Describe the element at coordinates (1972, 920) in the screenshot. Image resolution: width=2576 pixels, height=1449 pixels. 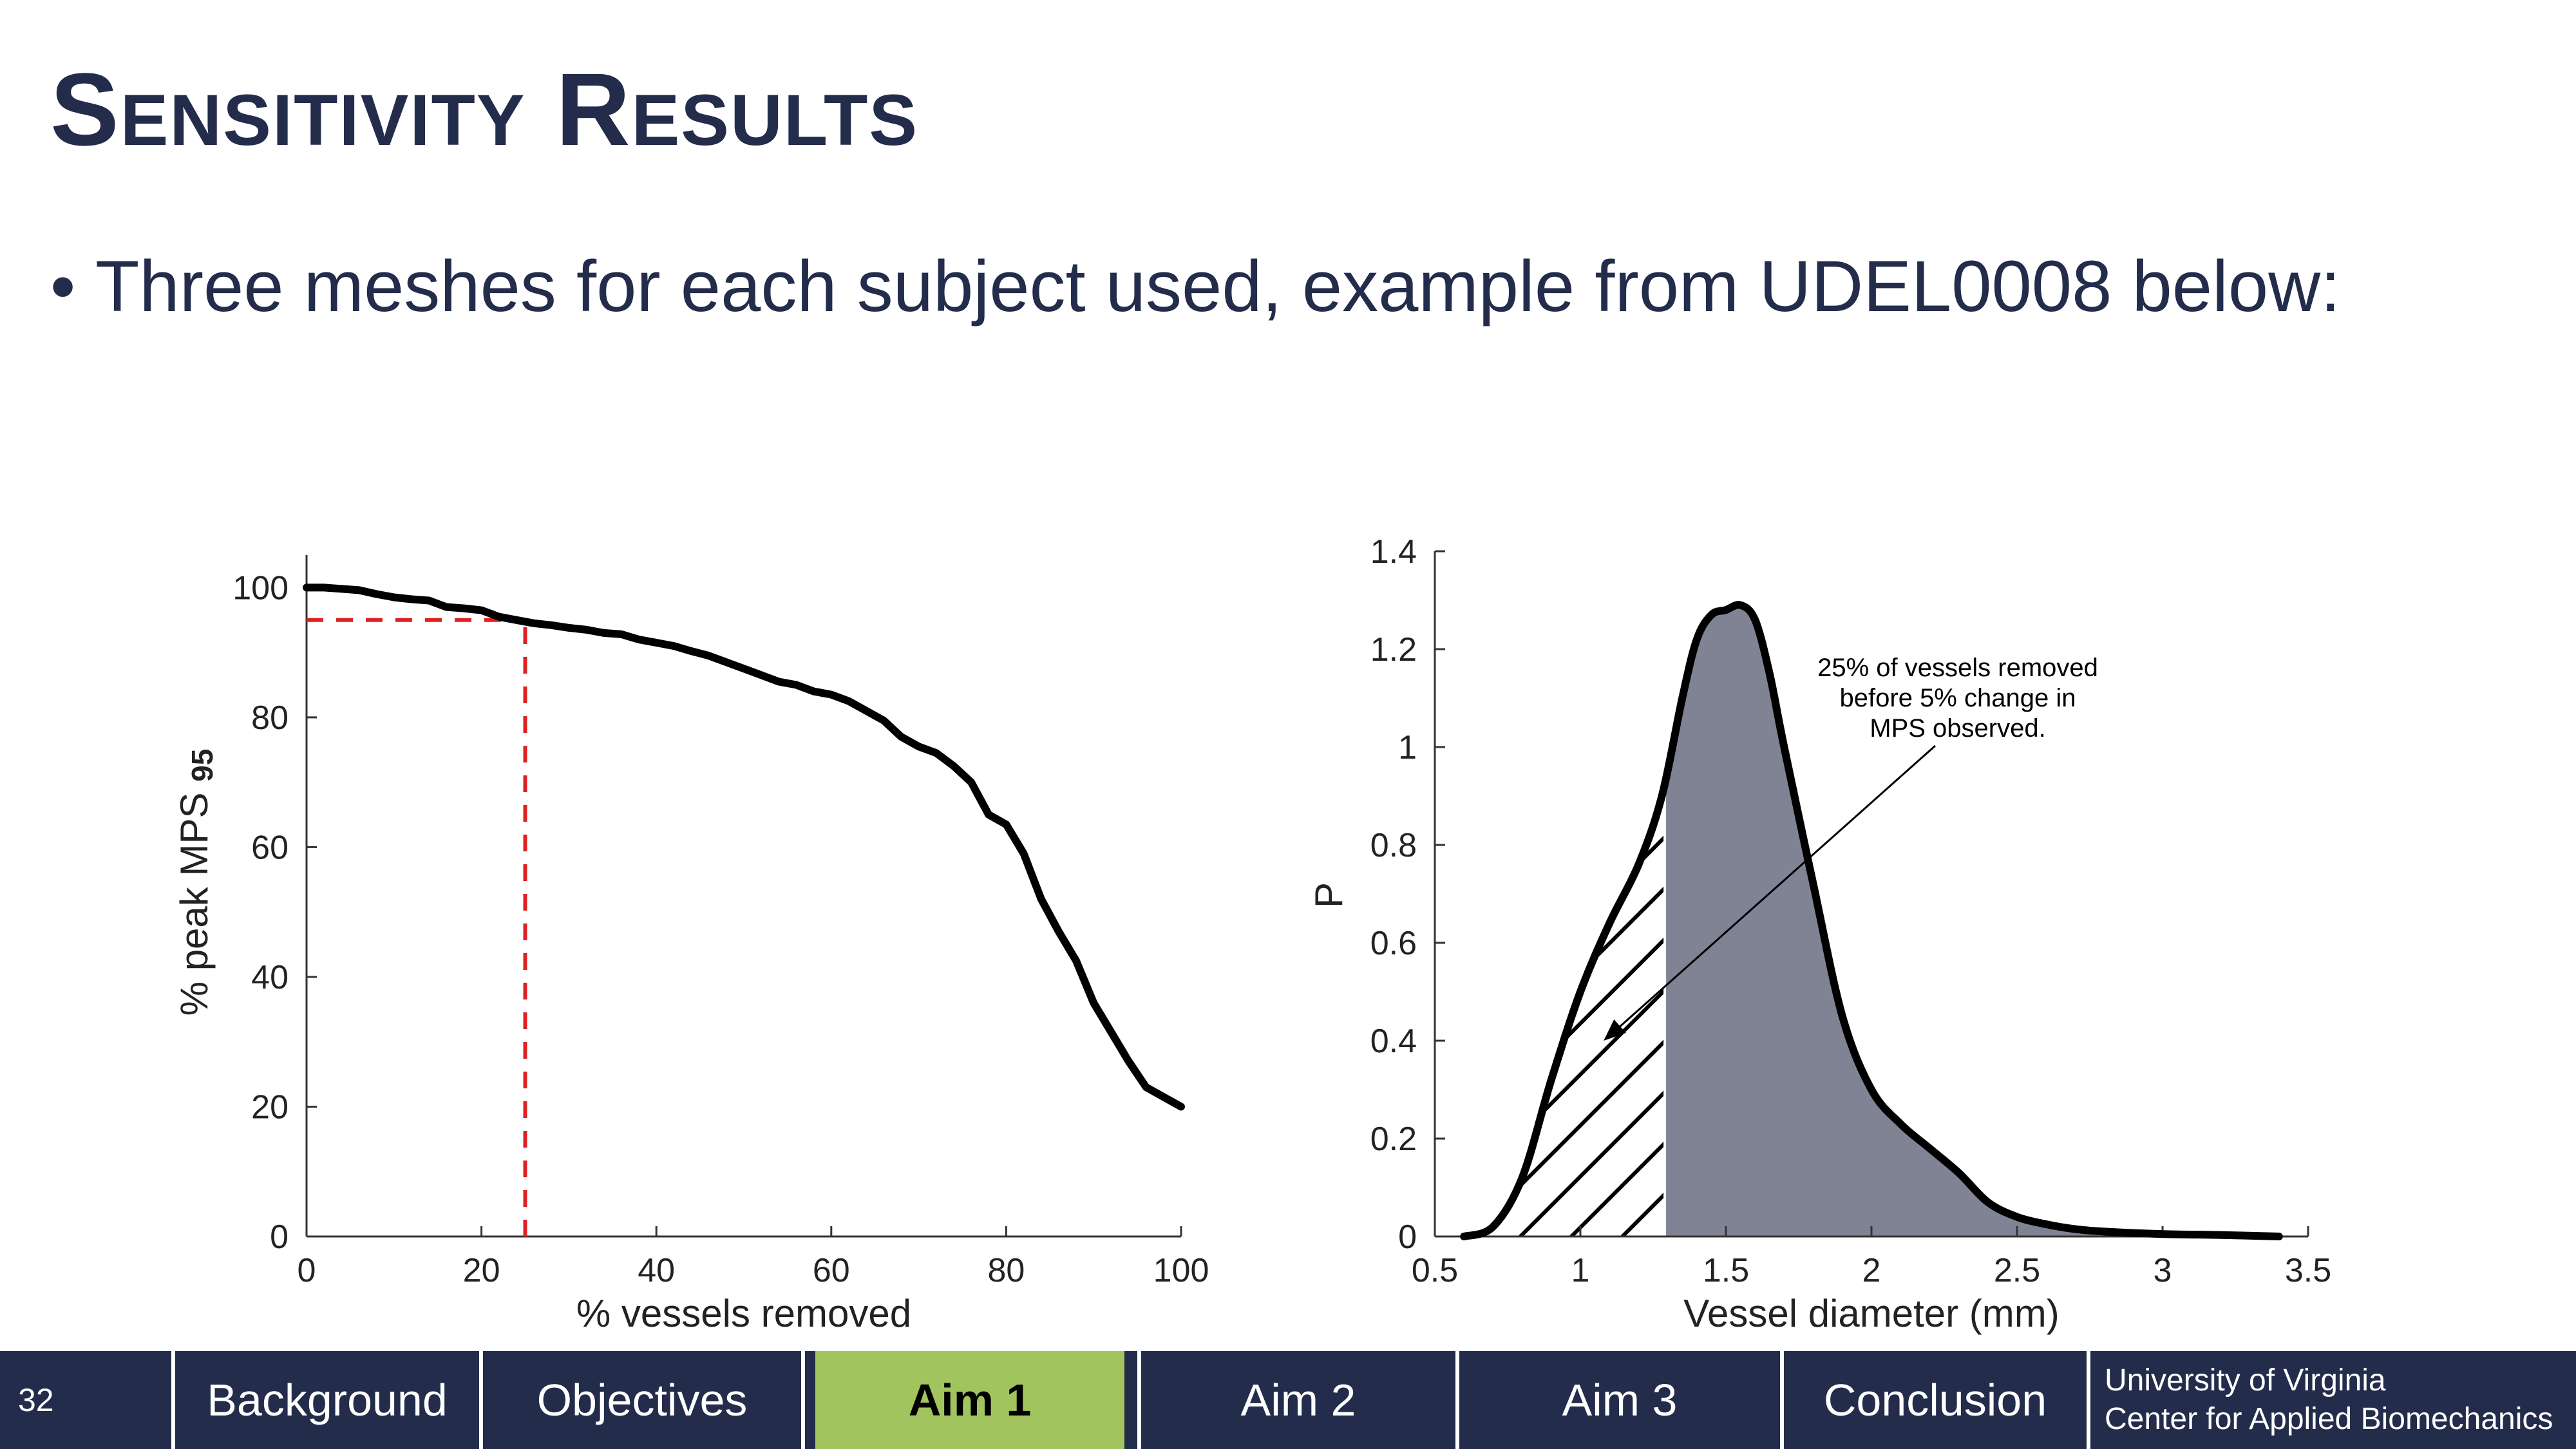
I see `distribution-fill` at that location.